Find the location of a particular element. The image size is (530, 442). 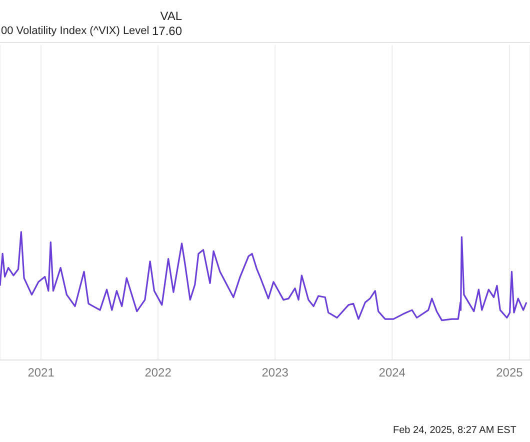

x-tick-label: 2023 is located at coordinates (275, 373).